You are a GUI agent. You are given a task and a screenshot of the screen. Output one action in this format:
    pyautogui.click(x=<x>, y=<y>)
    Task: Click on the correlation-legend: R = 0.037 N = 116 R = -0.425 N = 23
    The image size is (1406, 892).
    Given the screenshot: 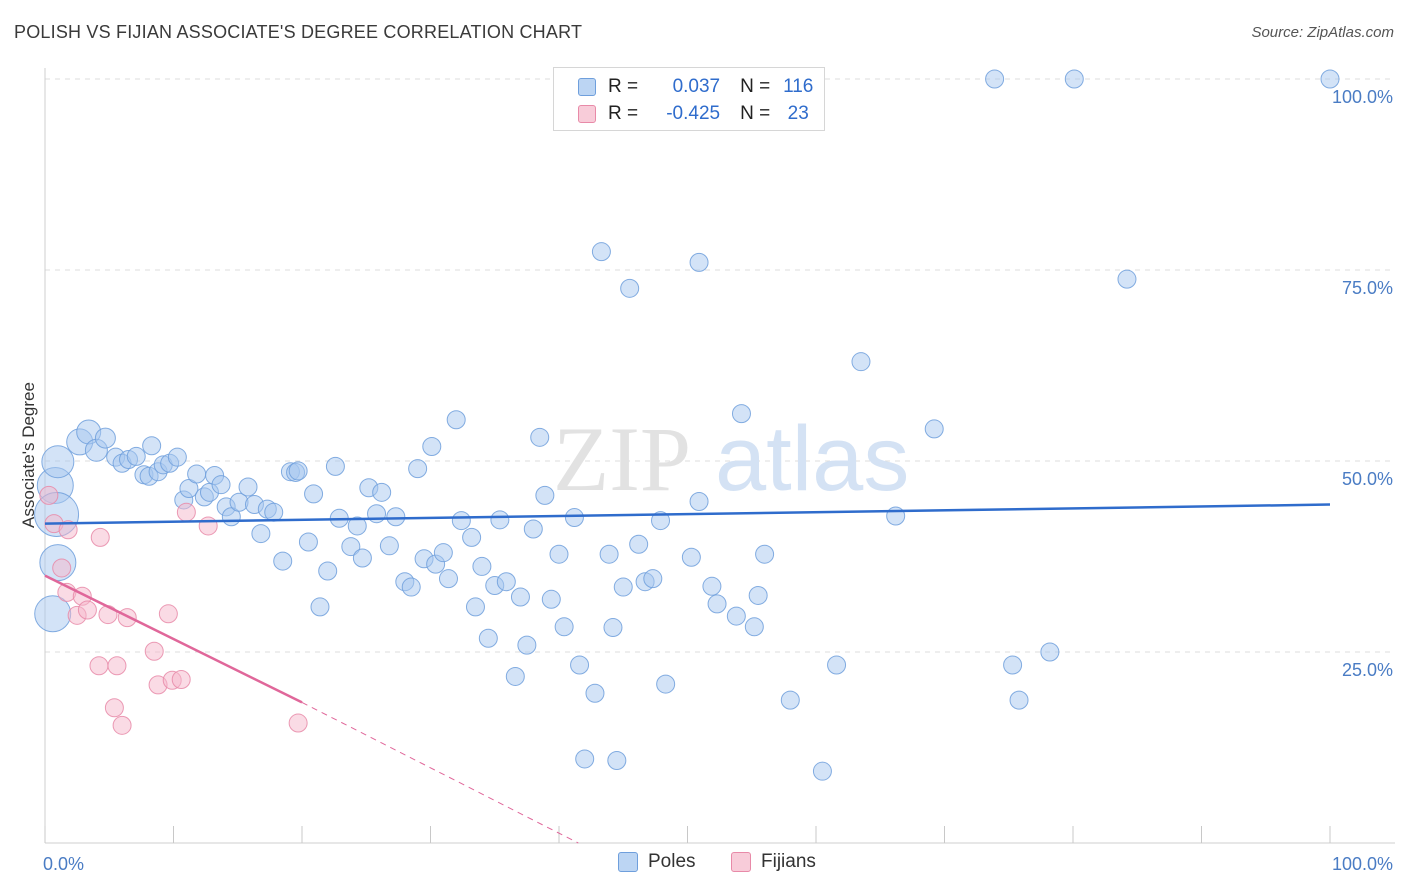 What is the action you would take?
    pyautogui.click(x=689, y=99)
    